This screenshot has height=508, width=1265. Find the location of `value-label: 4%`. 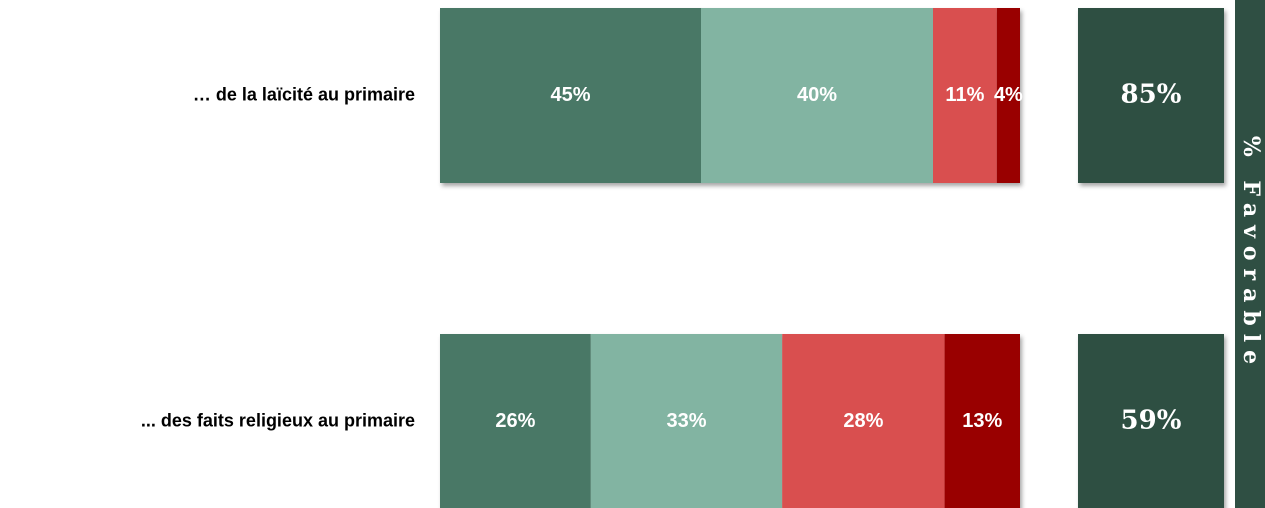

value-label: 4% is located at coordinates (1008, 95).